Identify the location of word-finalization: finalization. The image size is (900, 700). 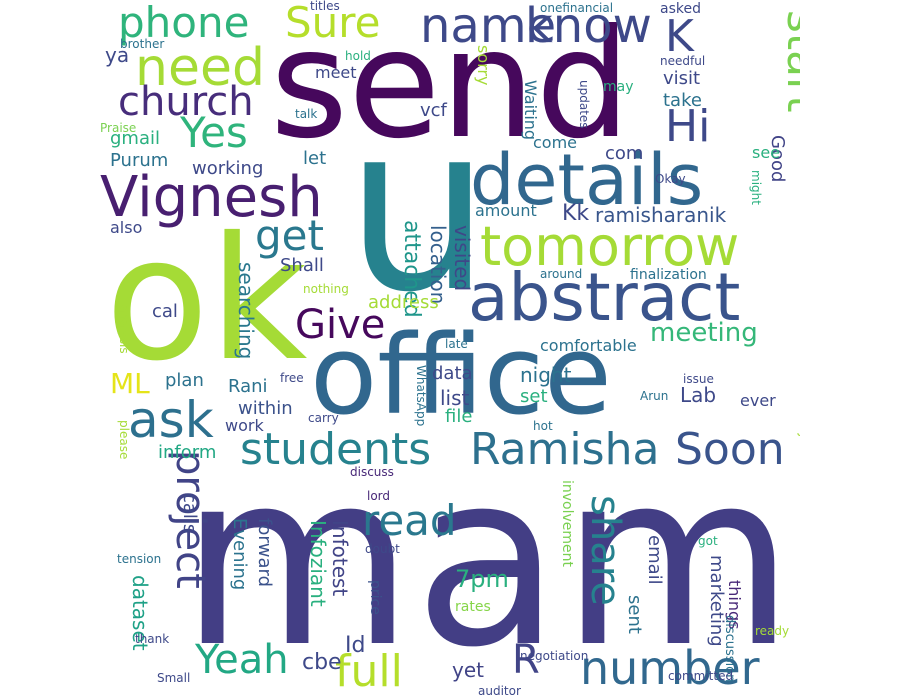
(668, 275).